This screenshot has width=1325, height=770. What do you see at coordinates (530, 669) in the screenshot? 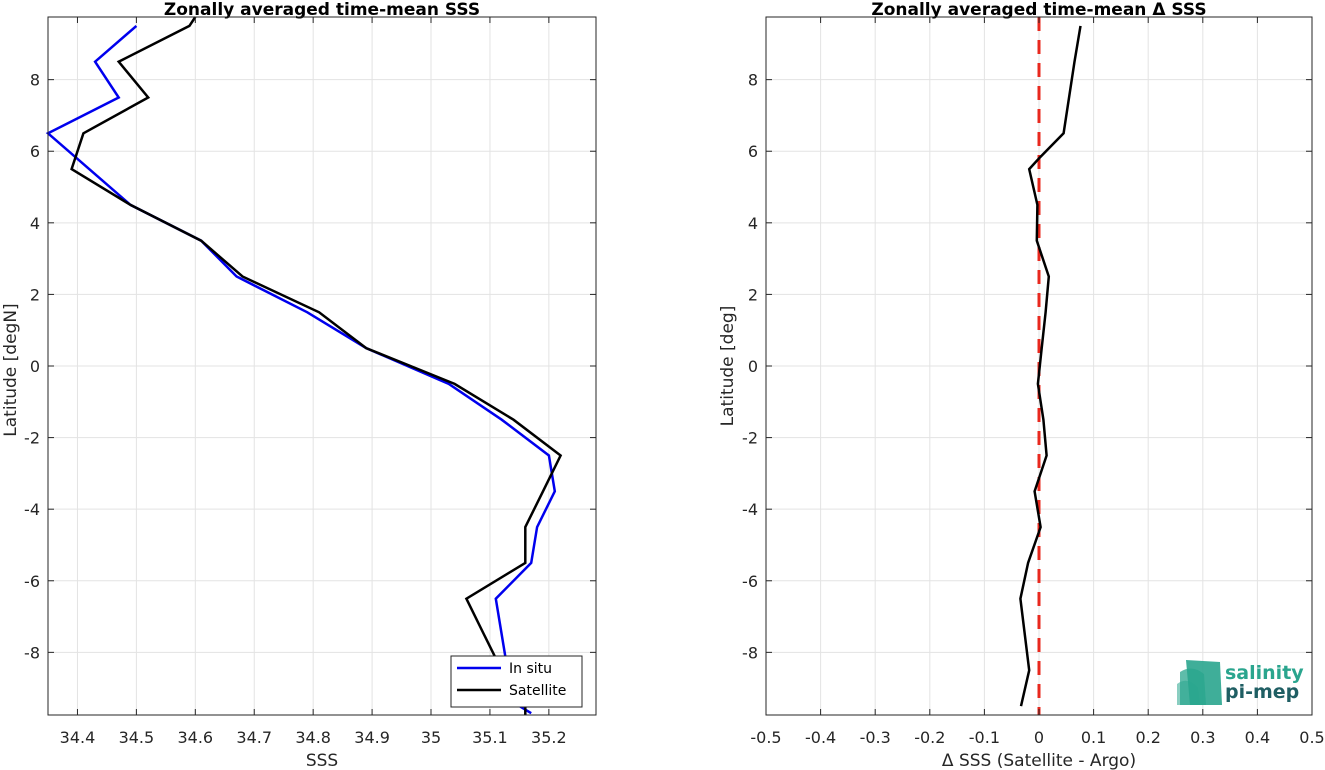
I see `legend-label-insitu: In situ` at bounding box center [530, 669].